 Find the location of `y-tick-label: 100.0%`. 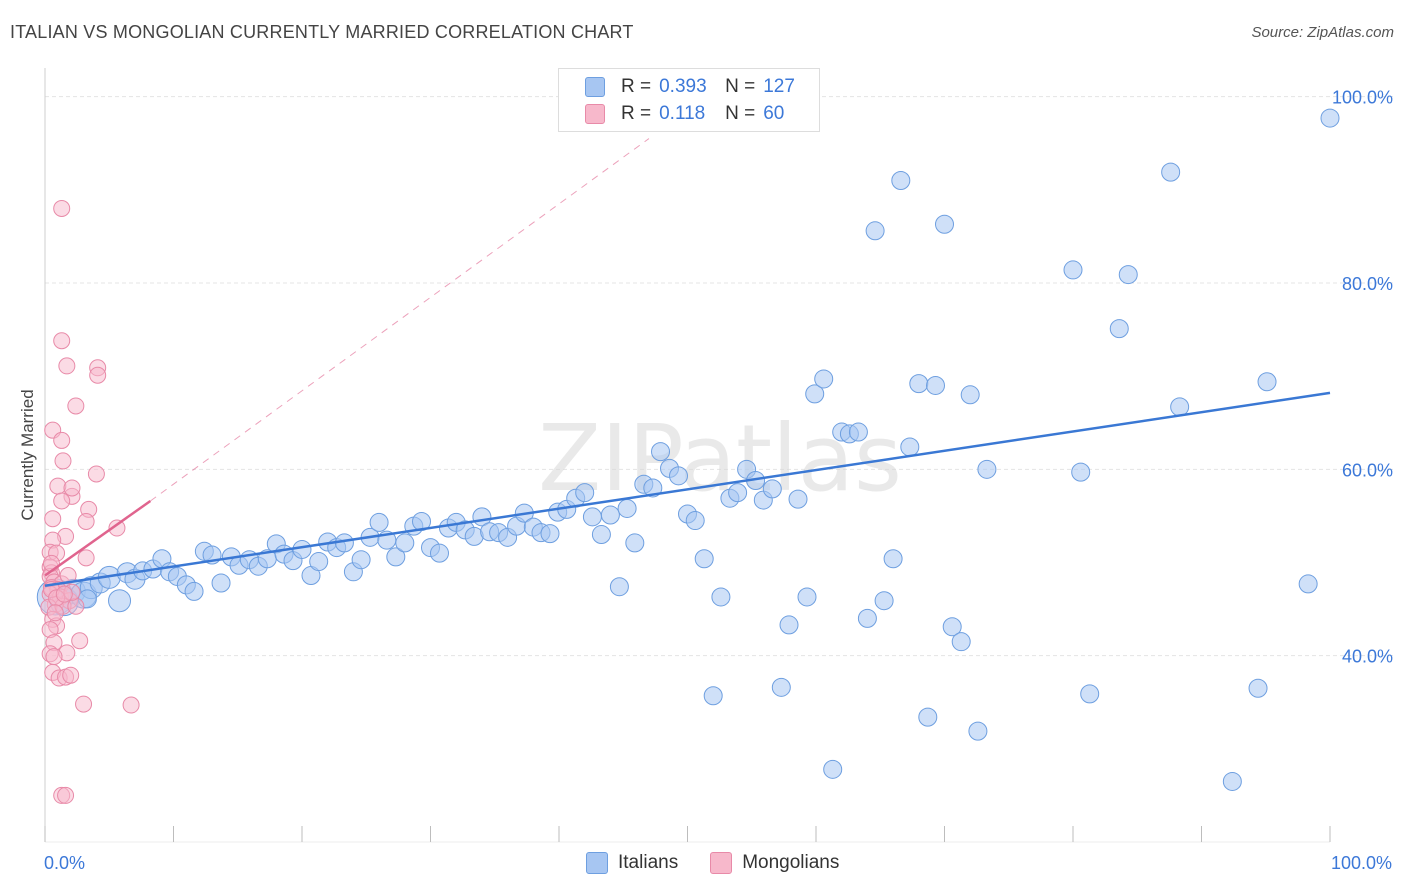

y-tick-label: 100.0% is located at coordinates (1362, 98).